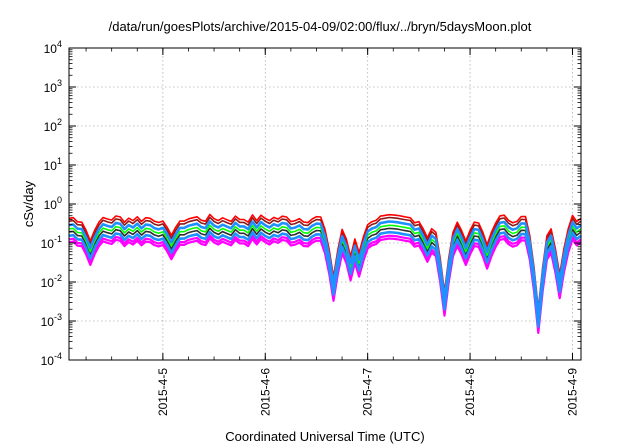 The image size is (640, 448). I want to click on x-tick-label: 2015-4-7, so click(368, 392).